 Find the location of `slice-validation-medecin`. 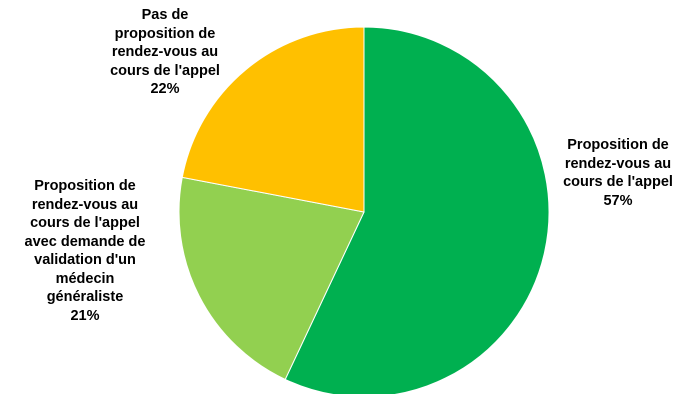

slice-validation-medecin is located at coordinates (271, 278).